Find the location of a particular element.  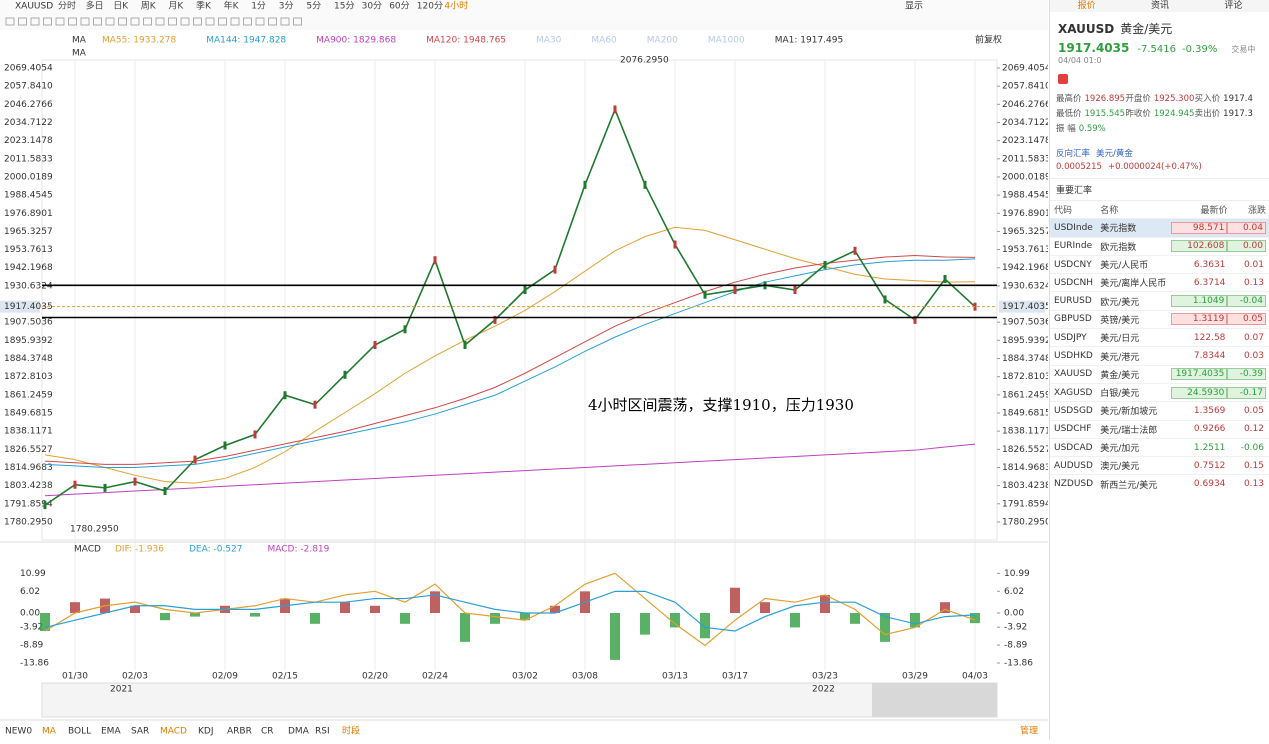

quote-cell: XAUUSD is located at coordinates (1073, 374).